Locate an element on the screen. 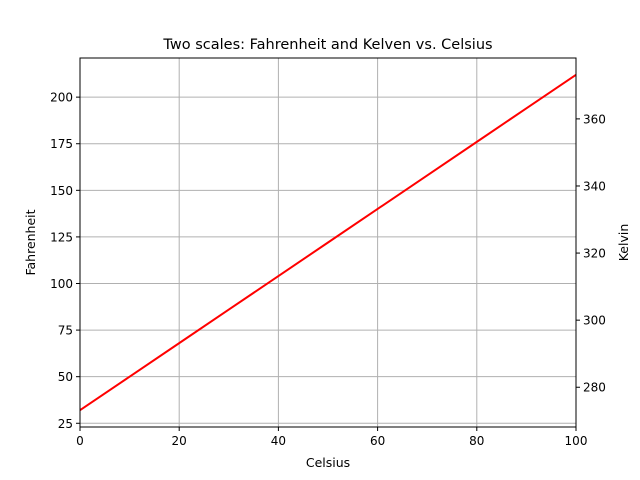 Image resolution: width=640 pixels, height=480 pixels. y-tick-label: 200 is located at coordinates (61, 98).